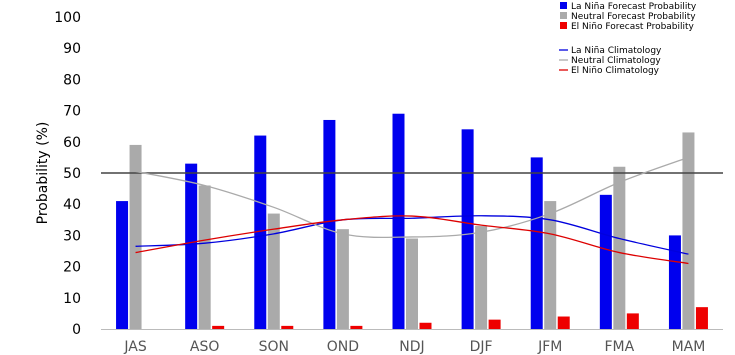 The image size is (735, 355). I want to click on x-tick-label: DJF, so click(481, 347).